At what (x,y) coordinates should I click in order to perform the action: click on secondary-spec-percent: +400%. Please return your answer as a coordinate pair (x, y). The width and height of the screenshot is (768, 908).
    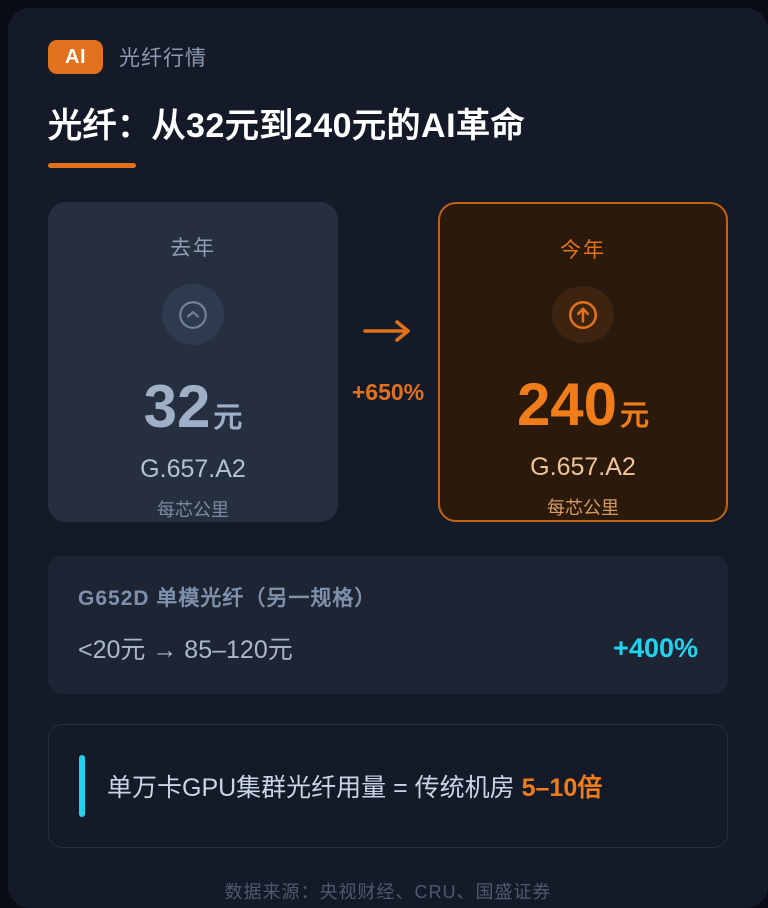
    Looking at the image, I should click on (655, 647).